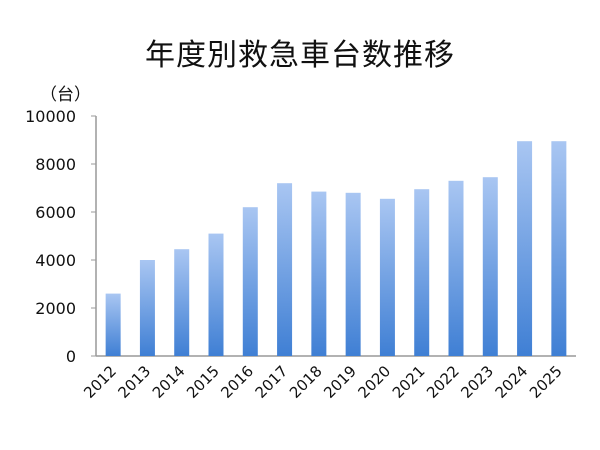  Describe the element at coordinates (203, 382) in the screenshot. I see `x-tick-label: 2015` at that location.